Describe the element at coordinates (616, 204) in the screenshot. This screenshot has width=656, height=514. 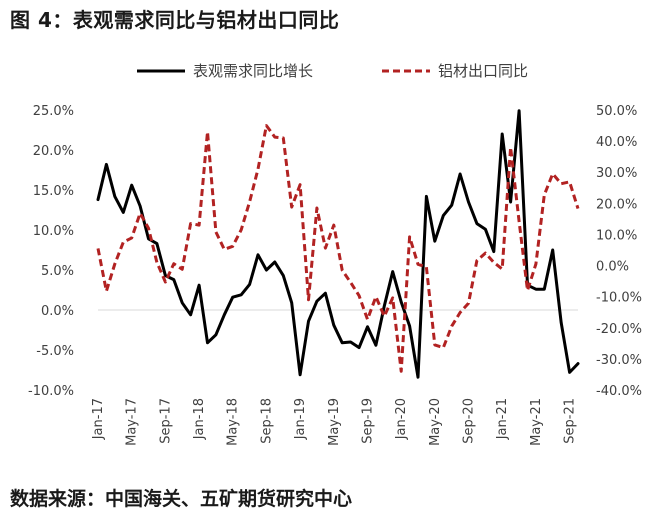
I see `y-right-tick-label: 20.0%` at that location.